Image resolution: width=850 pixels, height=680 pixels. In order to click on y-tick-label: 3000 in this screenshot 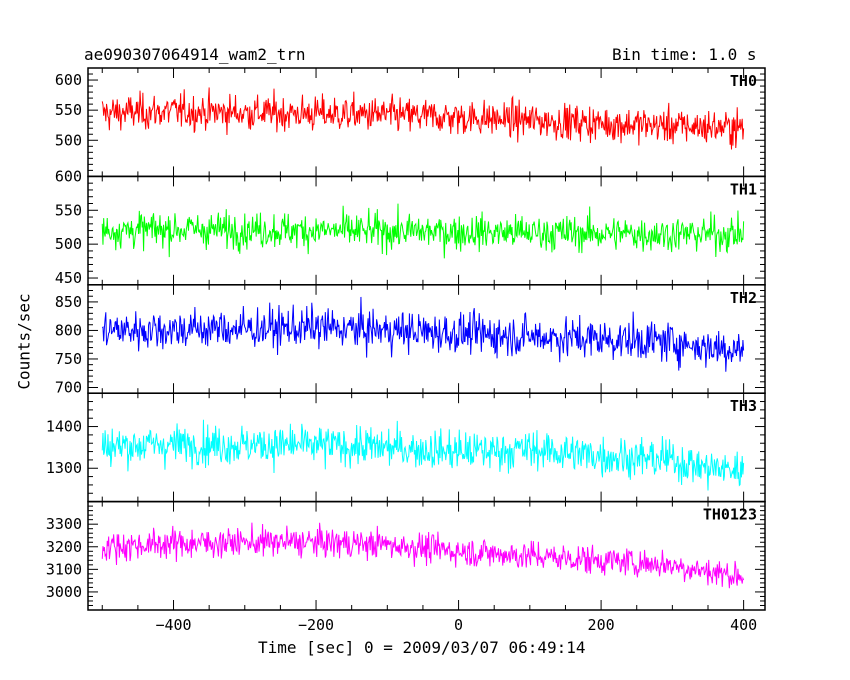, I will do `click(64, 592)`.